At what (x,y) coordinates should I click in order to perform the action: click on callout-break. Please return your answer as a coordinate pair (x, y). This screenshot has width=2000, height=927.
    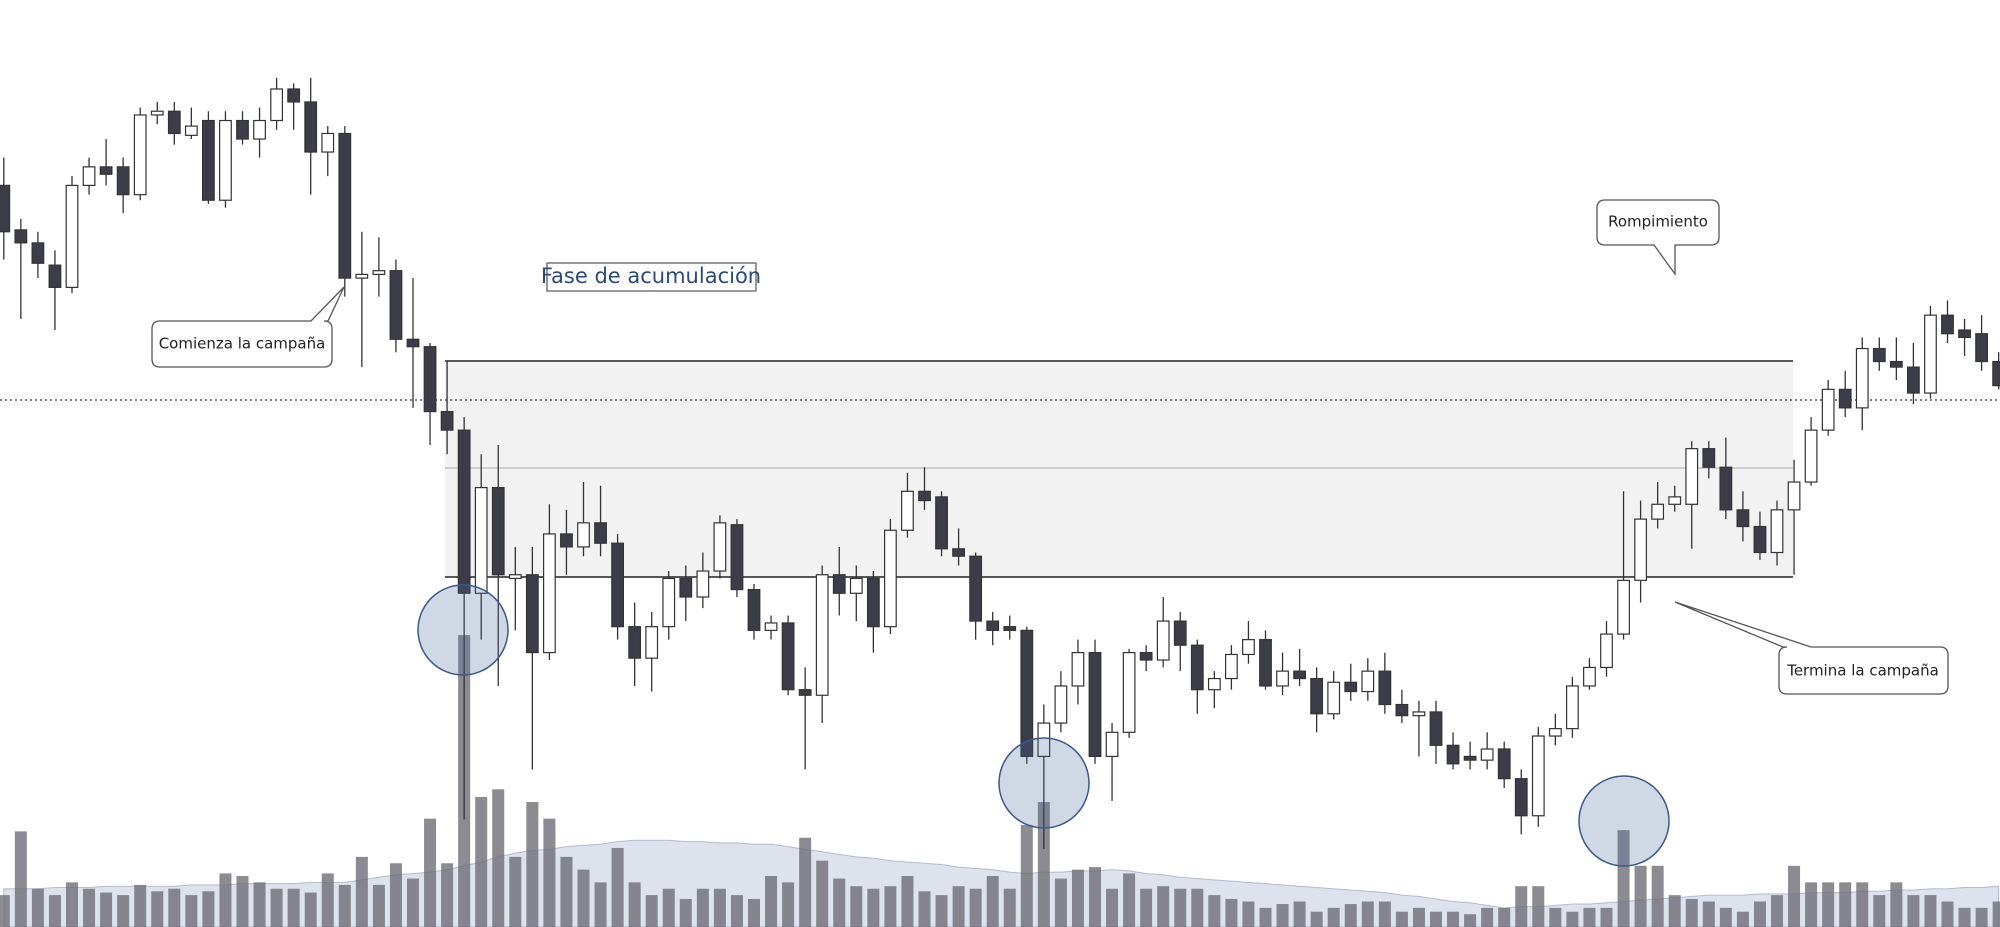
    Looking at the image, I should click on (1658, 238).